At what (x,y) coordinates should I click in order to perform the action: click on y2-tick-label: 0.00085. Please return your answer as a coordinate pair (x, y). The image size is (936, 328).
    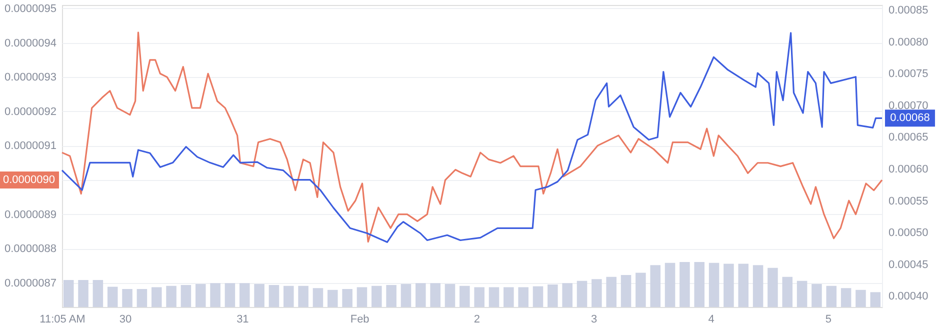
    Looking at the image, I should click on (908, 10).